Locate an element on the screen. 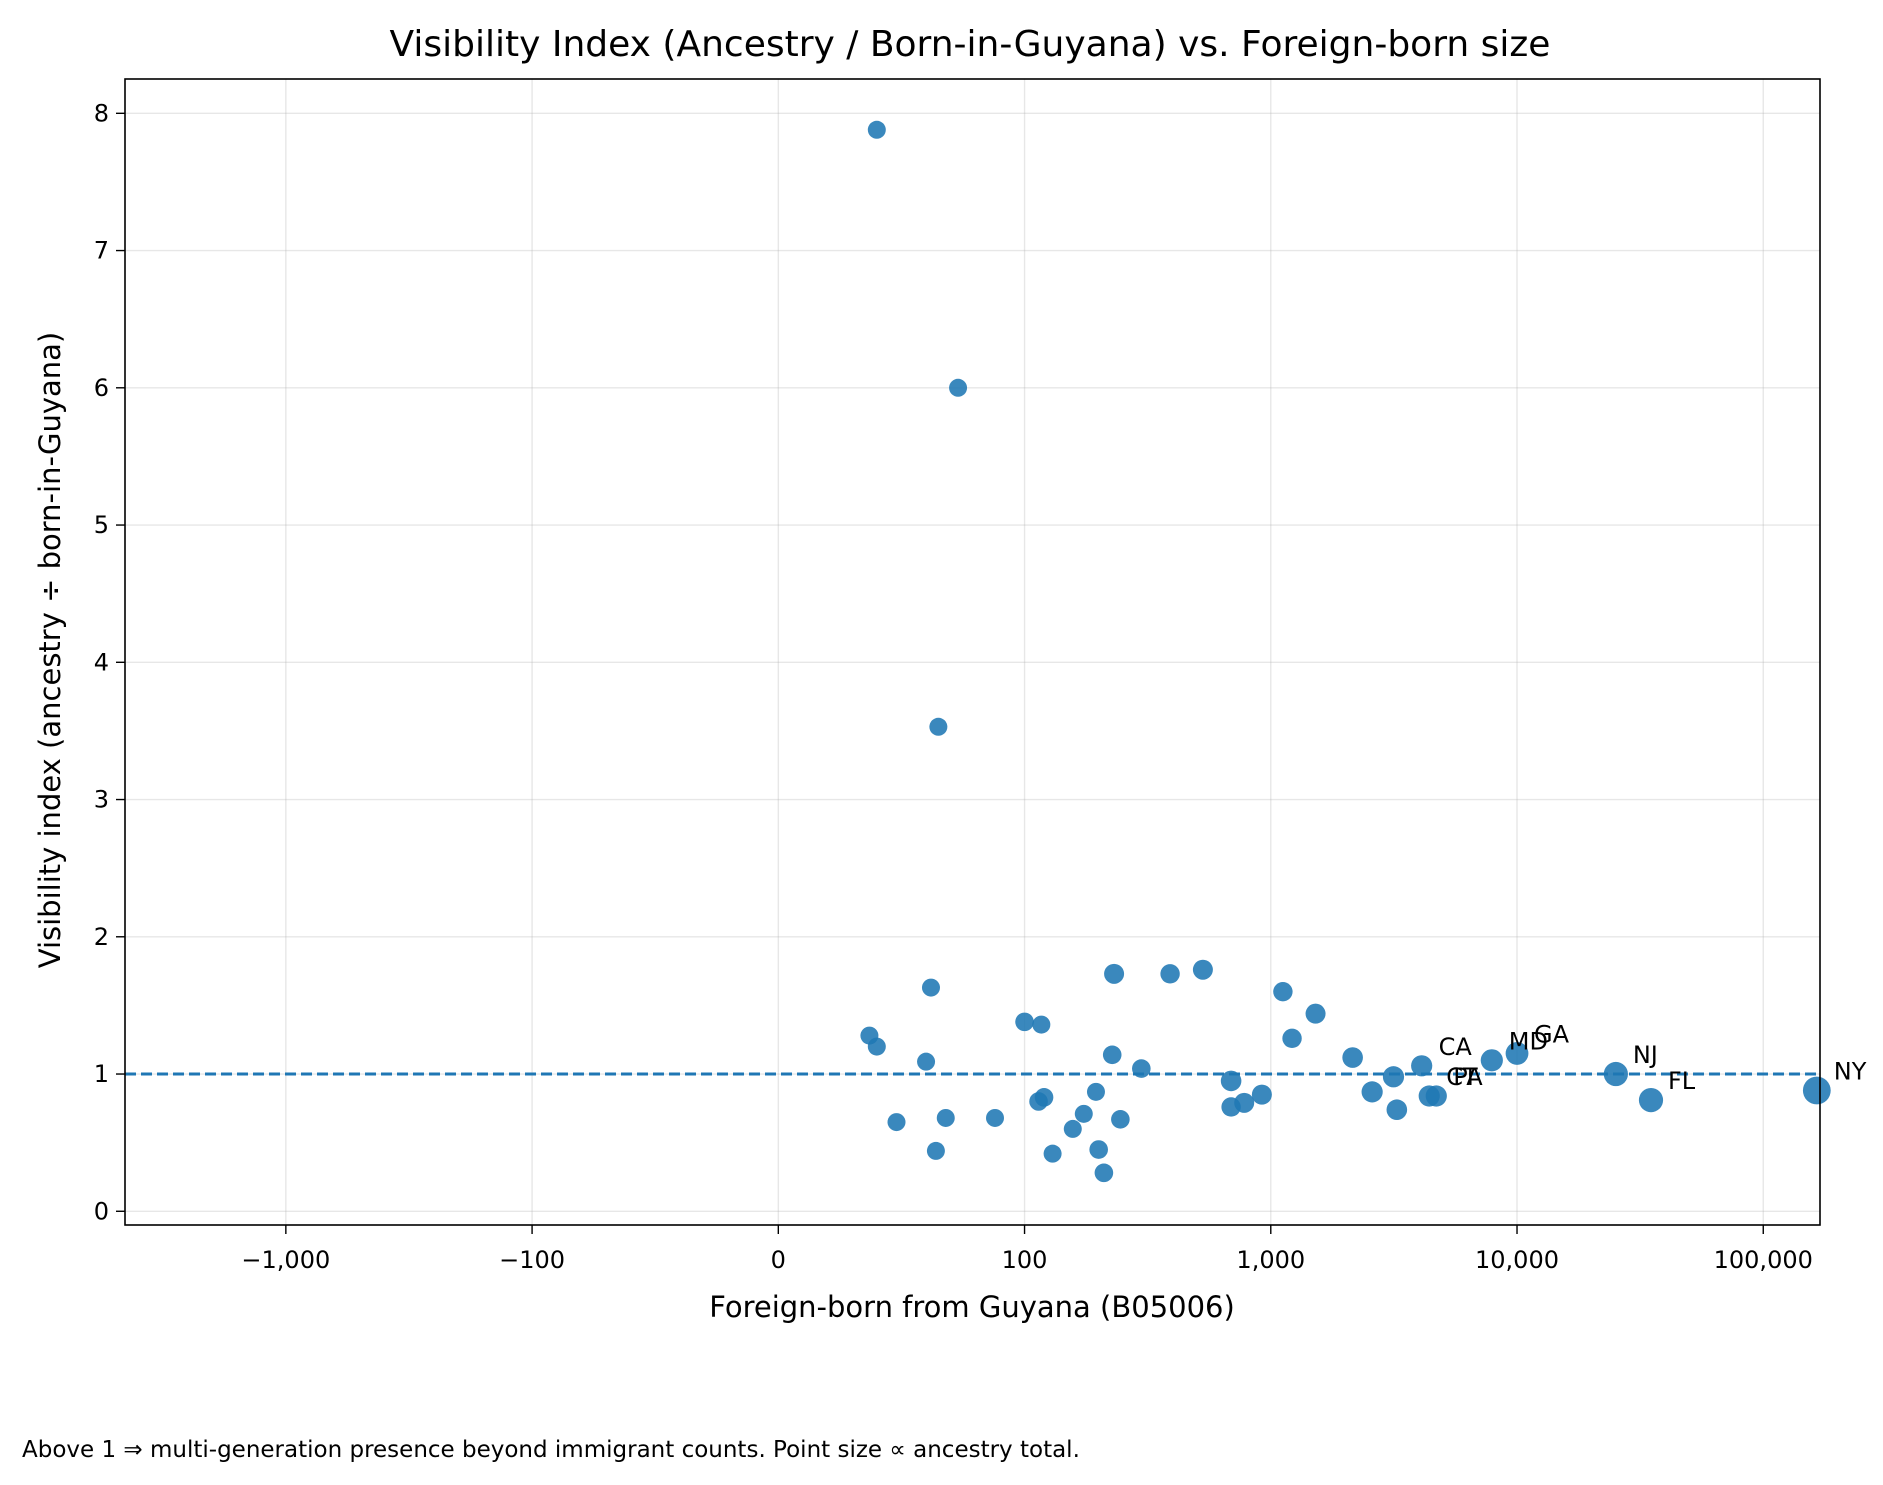  y-tick-label: 2 is located at coordinates (101, 937).